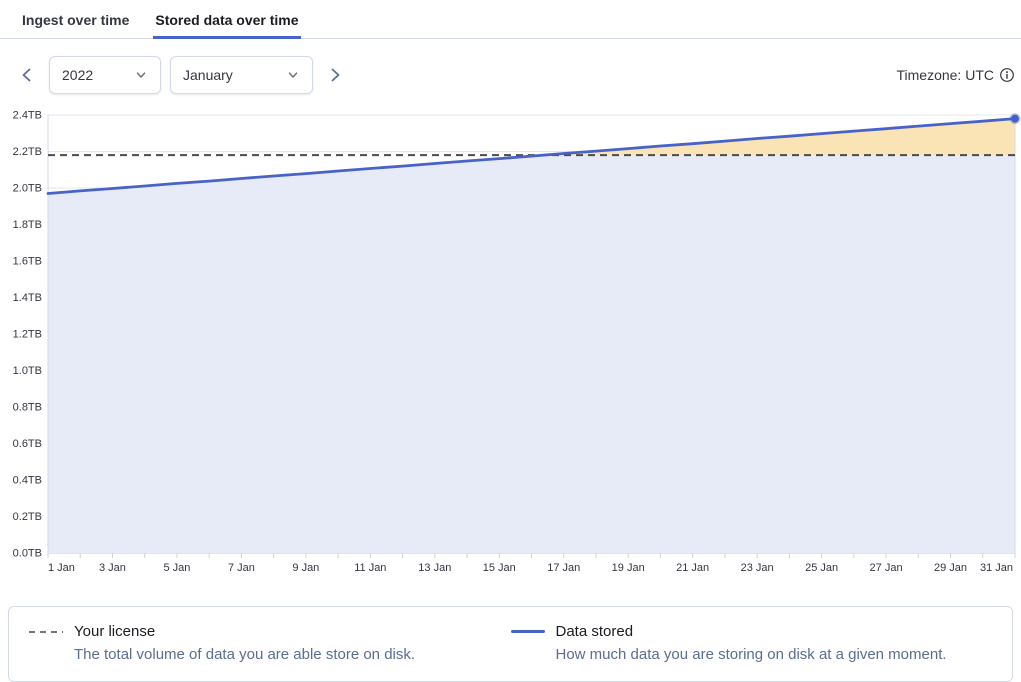 The image size is (1021, 682). What do you see at coordinates (27, 152) in the screenshot?
I see `svg-text: 2.2TB` at bounding box center [27, 152].